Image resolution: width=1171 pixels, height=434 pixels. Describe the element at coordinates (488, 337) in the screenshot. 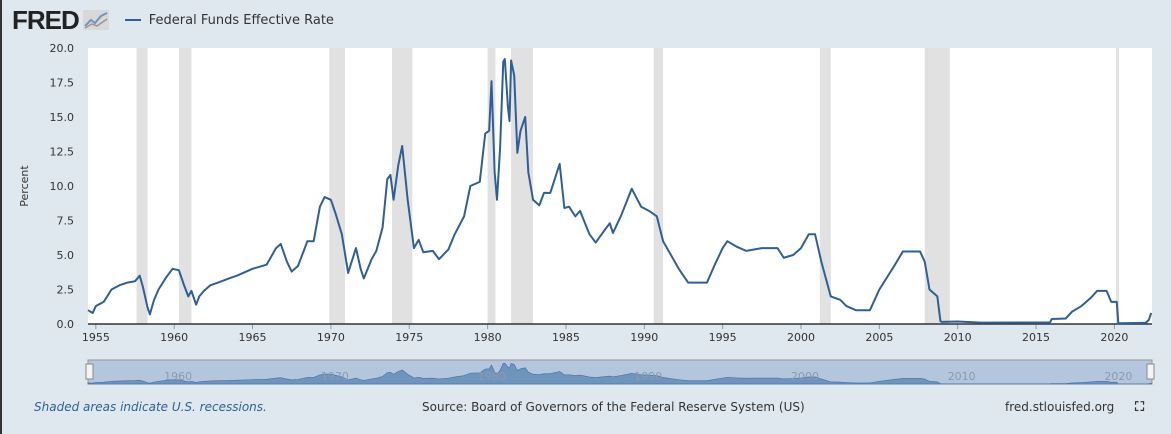

I see `x-tick-label: 1980` at that location.